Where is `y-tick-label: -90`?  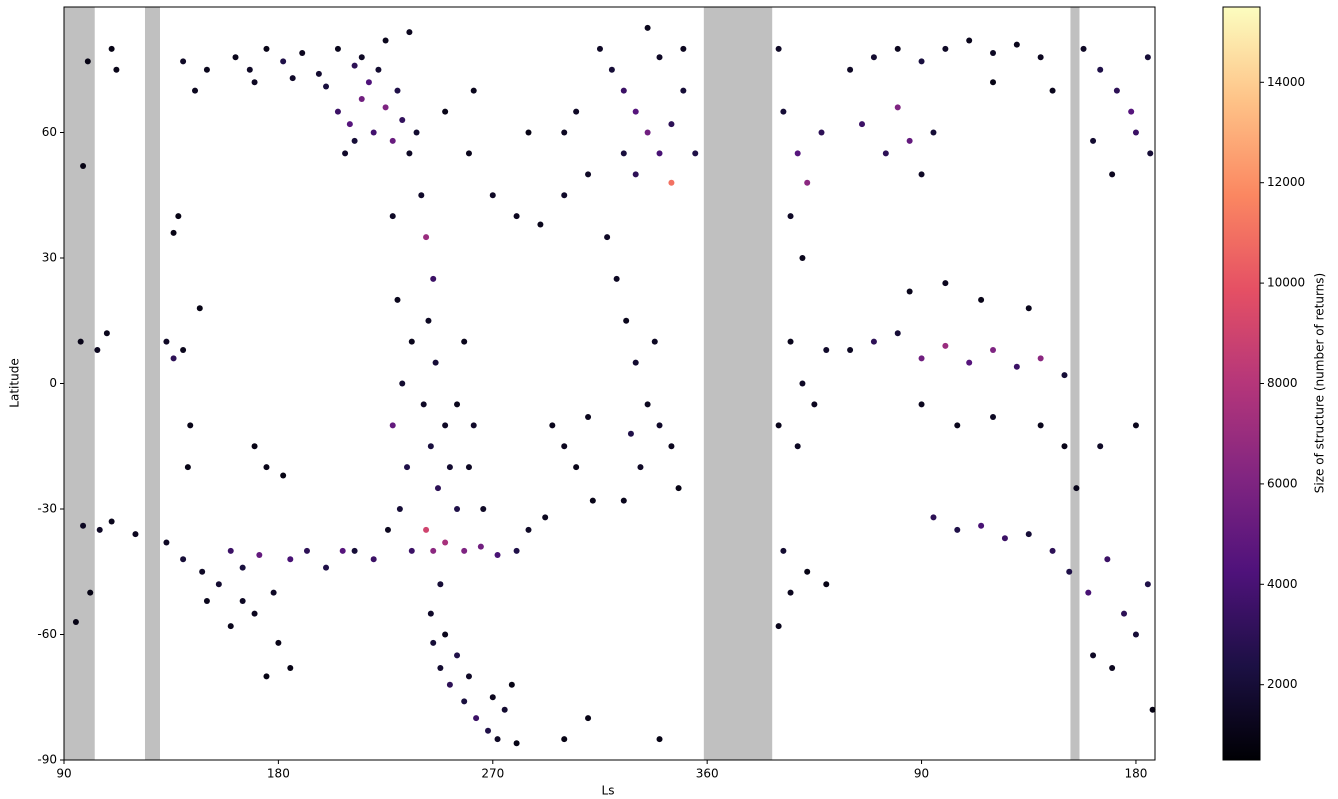
y-tick-label: -90 is located at coordinates (47, 760).